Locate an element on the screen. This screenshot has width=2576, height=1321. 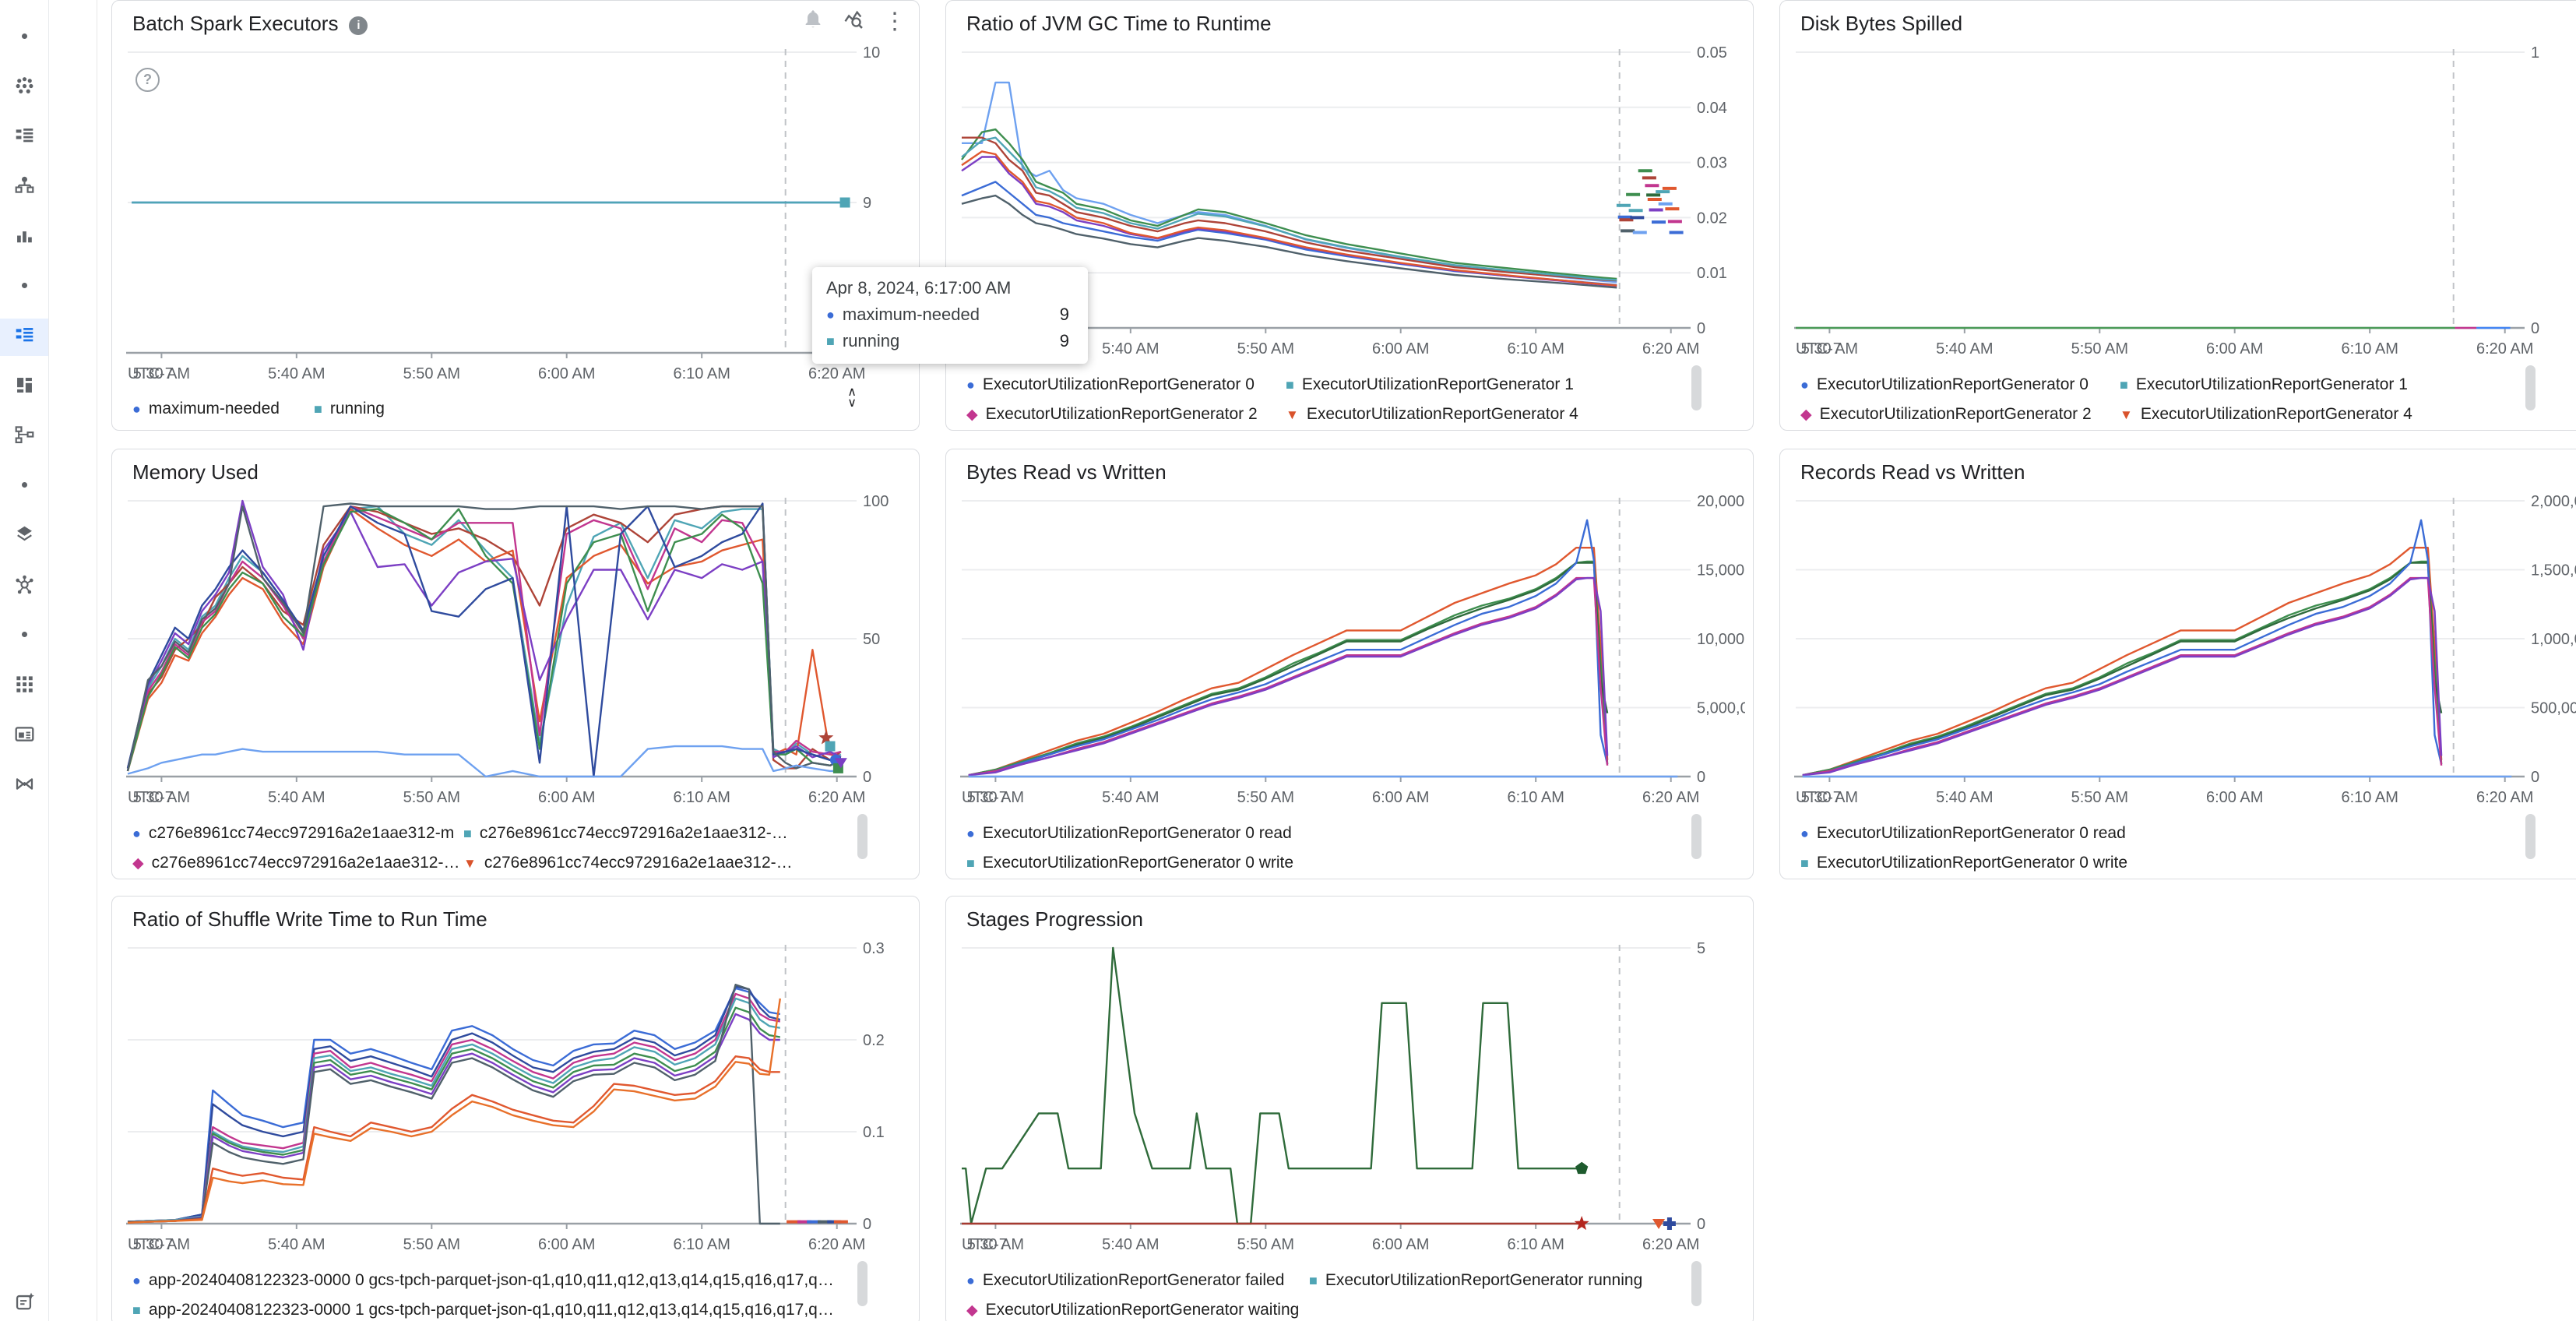
legend-square-icon: ■ is located at coordinates (317, 409).